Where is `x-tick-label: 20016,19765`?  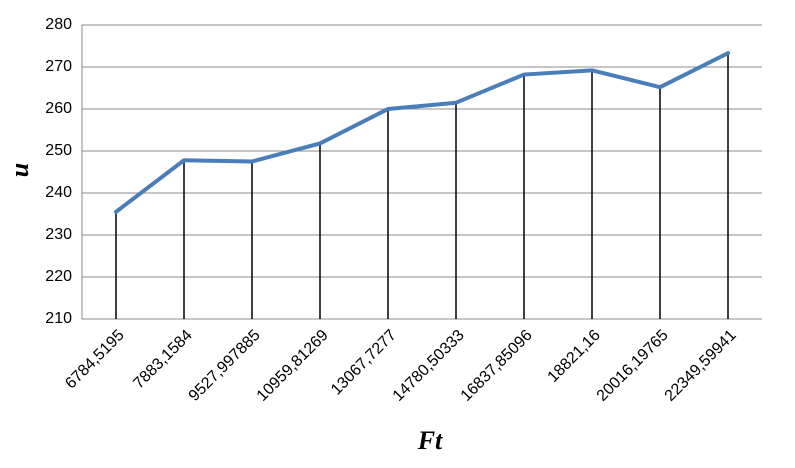 x-tick-label: 20016,19765 is located at coordinates (633, 366).